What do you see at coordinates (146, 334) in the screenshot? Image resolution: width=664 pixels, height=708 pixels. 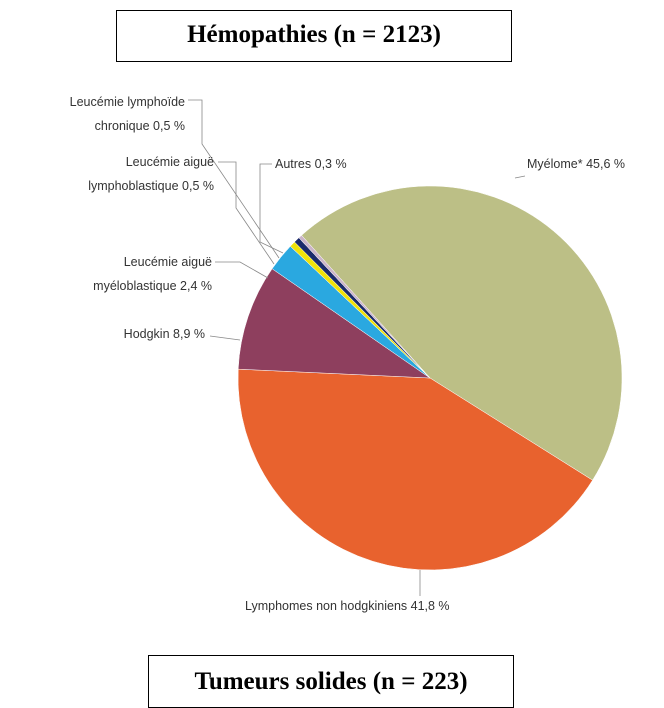 I see `category-name: Hodgkin` at bounding box center [146, 334].